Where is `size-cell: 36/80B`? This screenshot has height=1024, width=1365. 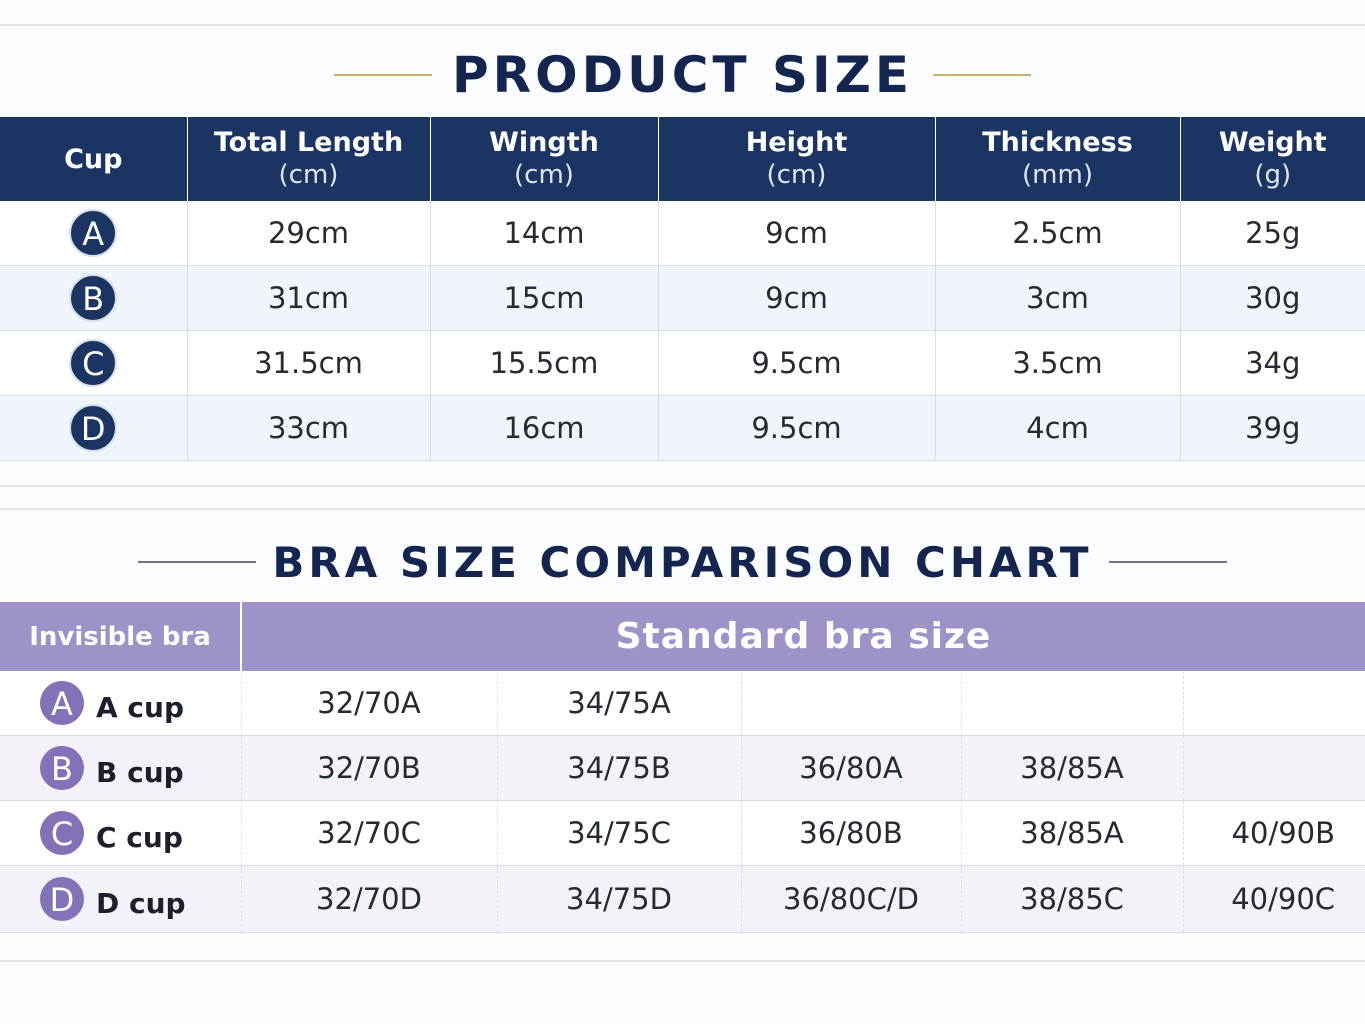
size-cell: 36/80B is located at coordinates (850, 833).